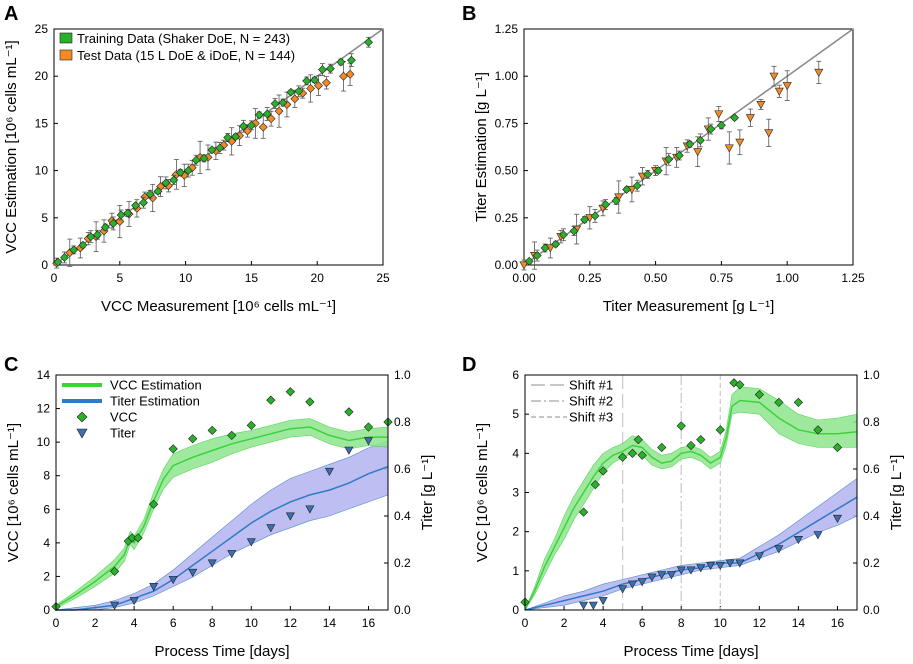 The width and height of the screenshot is (913, 664). What do you see at coordinates (515, 493) in the screenshot?
I see `y-tick-label: 3` at bounding box center [515, 493].